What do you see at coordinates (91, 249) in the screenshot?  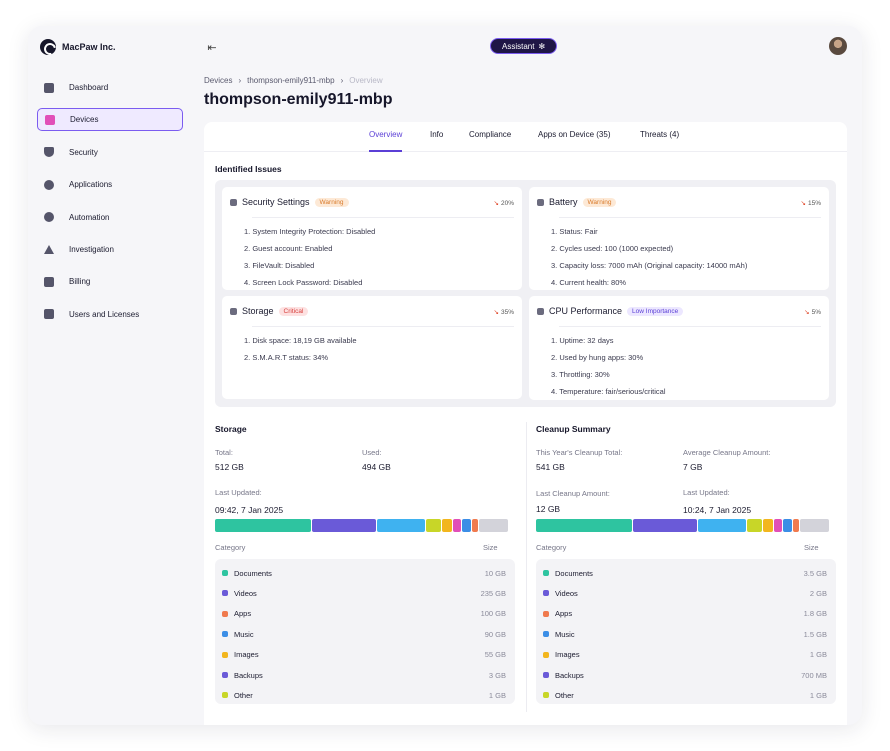 I see `sidebar-item-label: Investigation` at bounding box center [91, 249].